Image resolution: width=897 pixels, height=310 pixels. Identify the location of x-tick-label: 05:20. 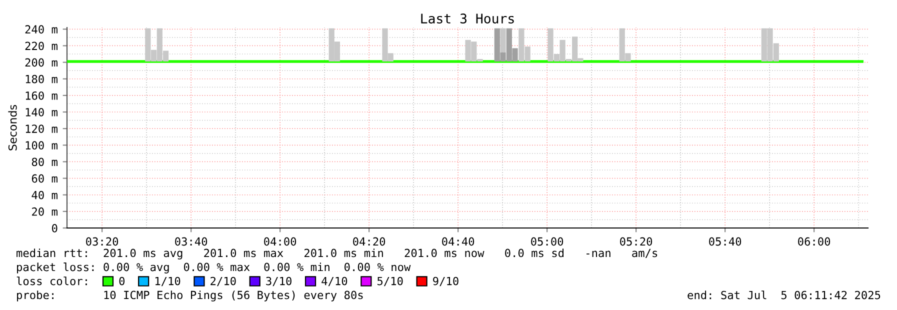
(636, 241).